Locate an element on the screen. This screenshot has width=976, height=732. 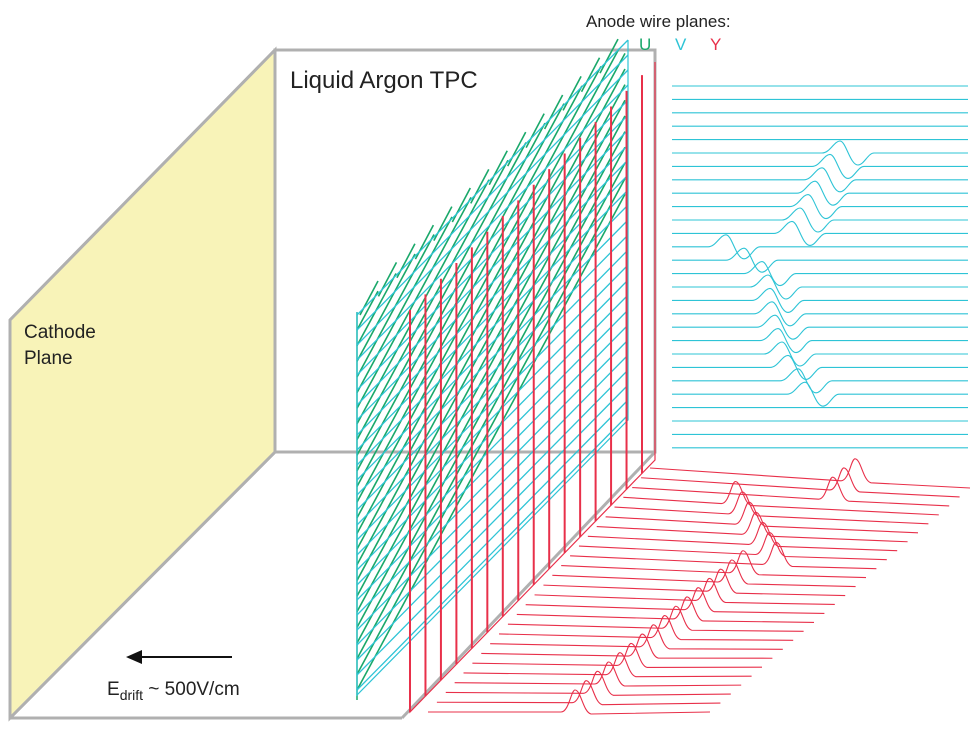
drift-arrow-head is located at coordinates (134, 657).